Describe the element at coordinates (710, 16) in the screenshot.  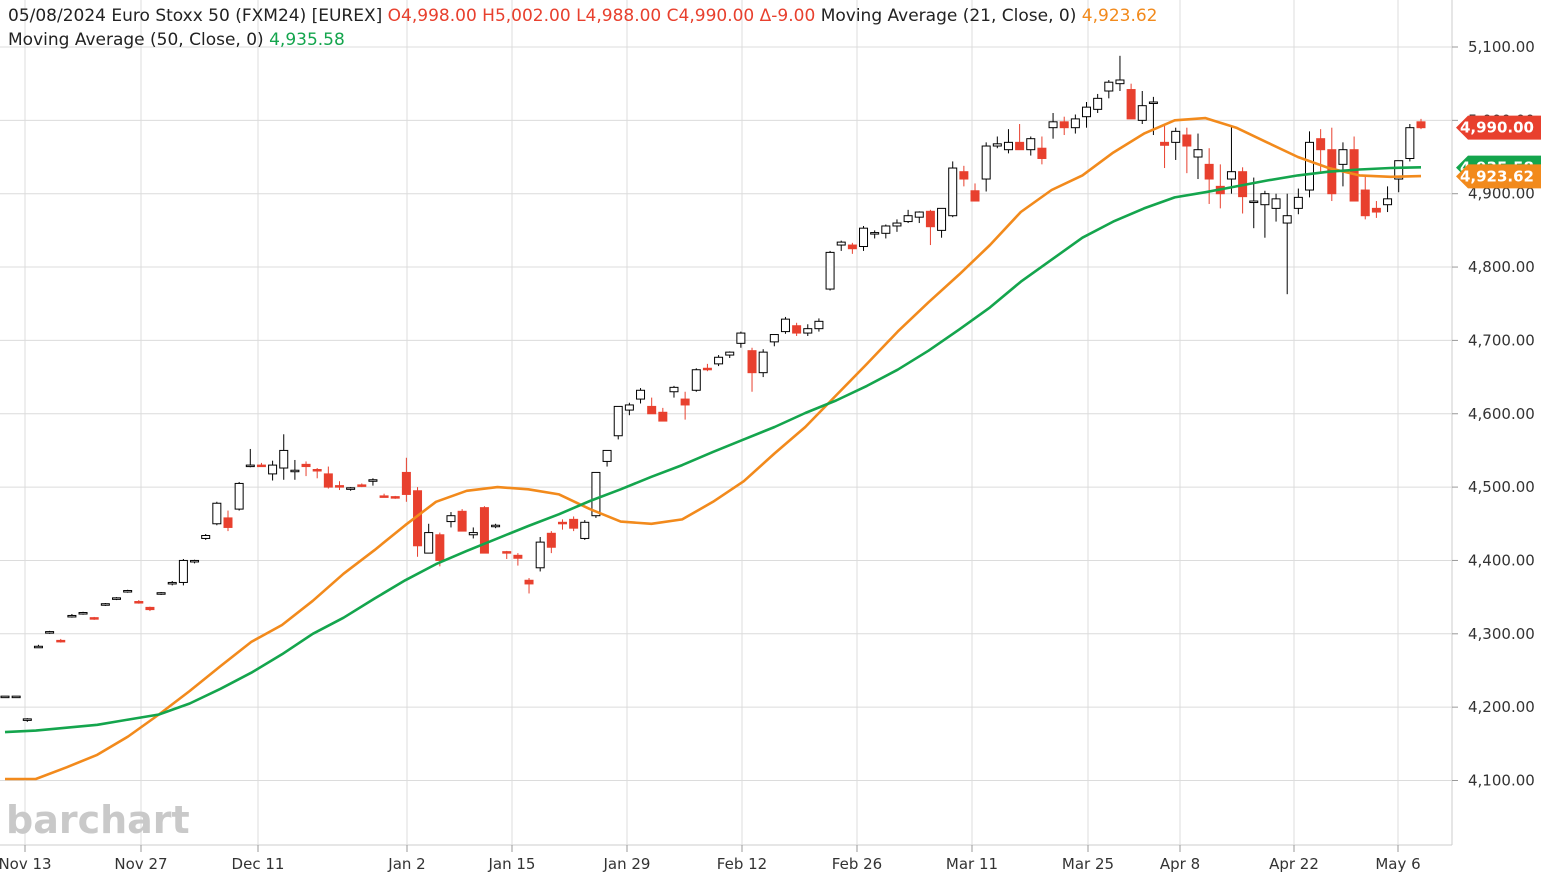
I see `close-value: C4,990.00` at that location.